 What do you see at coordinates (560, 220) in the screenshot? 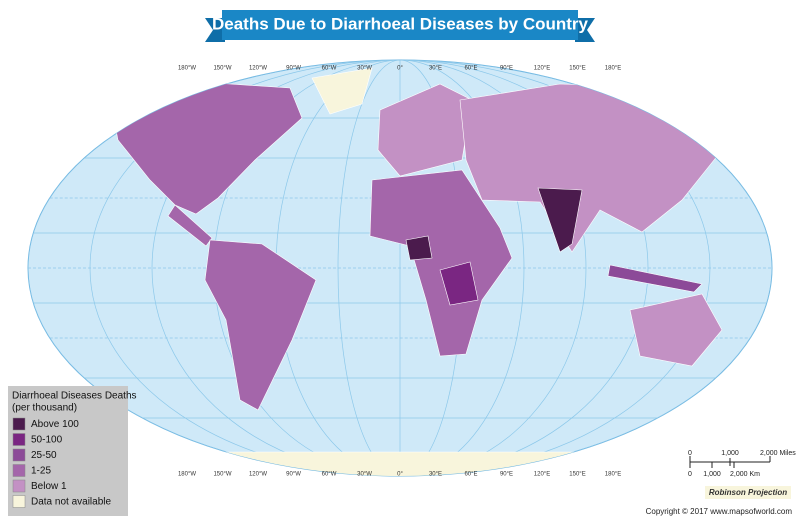
I see `india` at bounding box center [560, 220].